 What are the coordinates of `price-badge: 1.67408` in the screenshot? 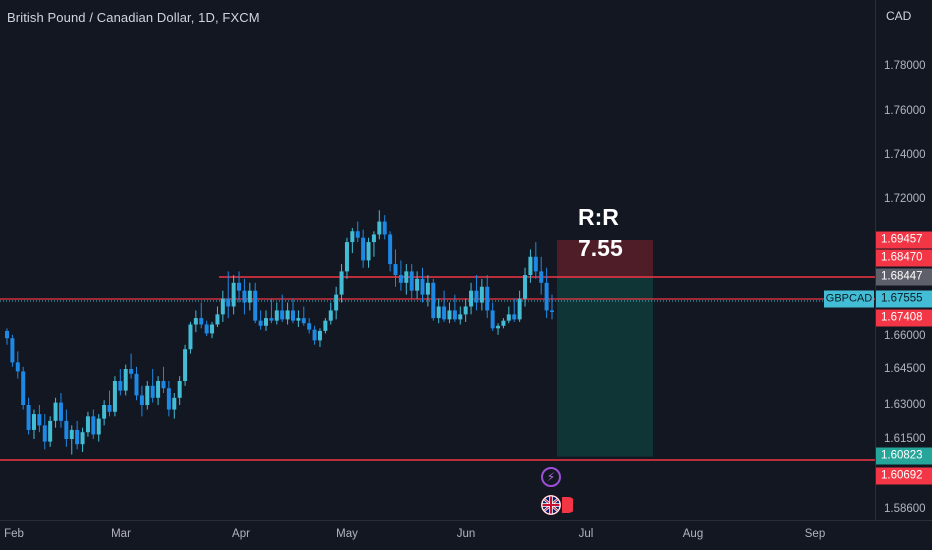 It's located at (904, 318).